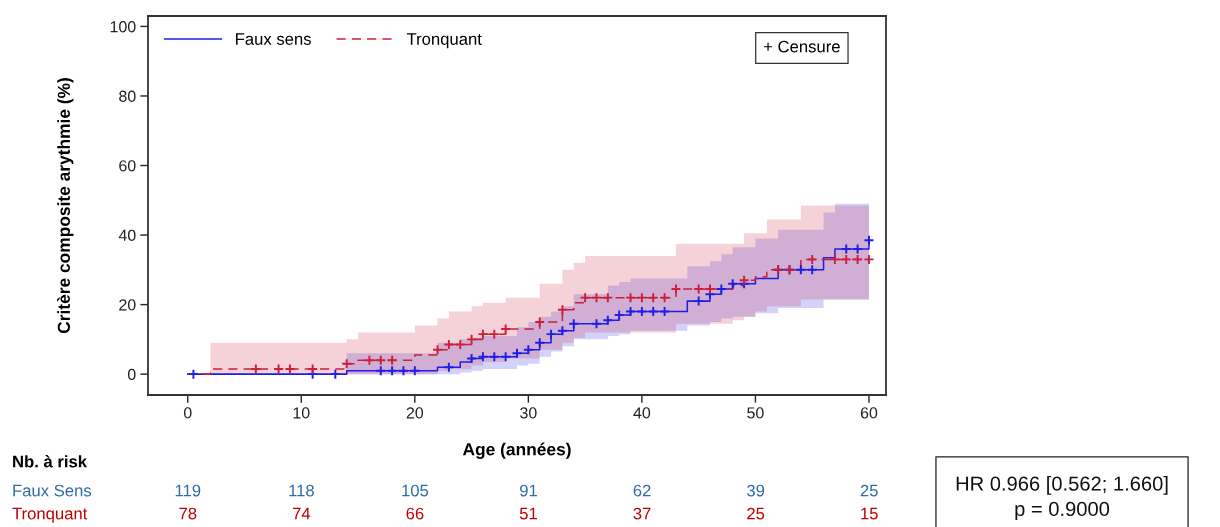 Image resolution: width=1220 pixels, height=527 pixels. Describe the element at coordinates (642, 413) in the screenshot. I see `x-tick-label: 40` at that location.